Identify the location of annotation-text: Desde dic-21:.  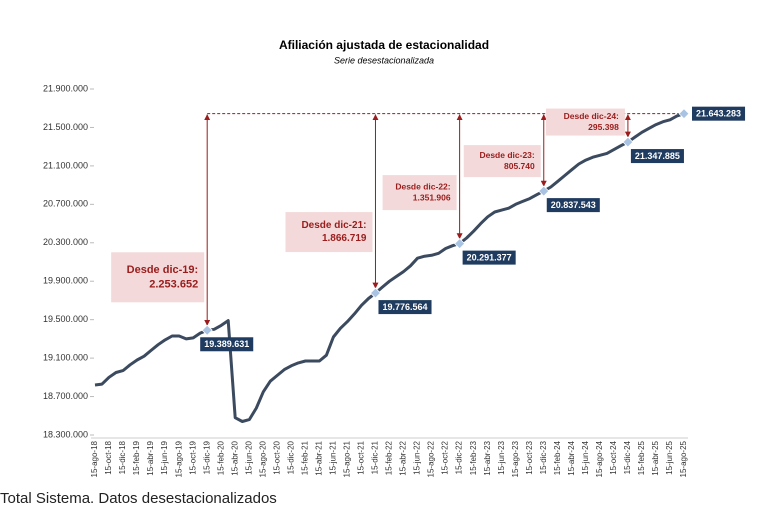
(333, 225).